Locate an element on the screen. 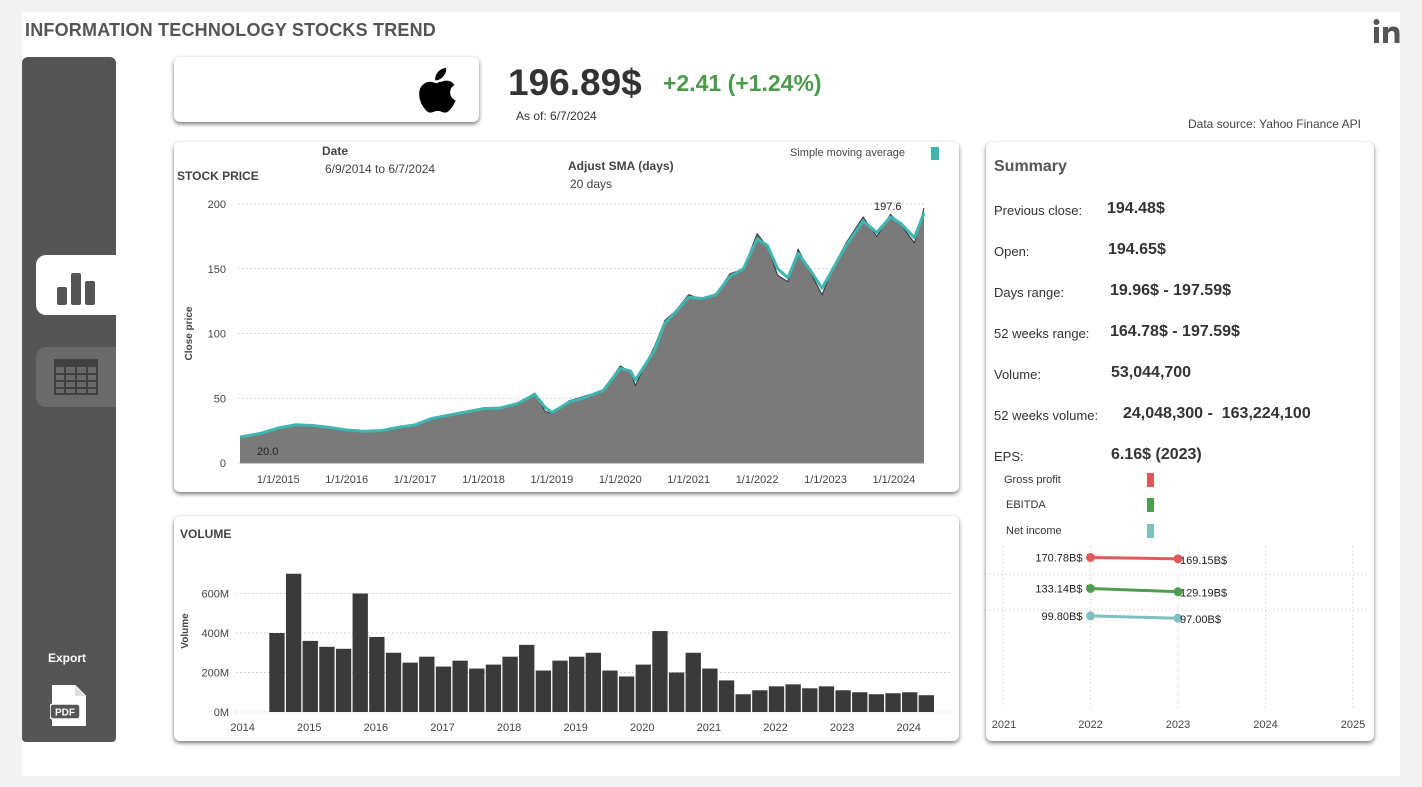 The image size is (1422, 787). stock-price-title: STOCK PRICE is located at coordinates (218, 176).